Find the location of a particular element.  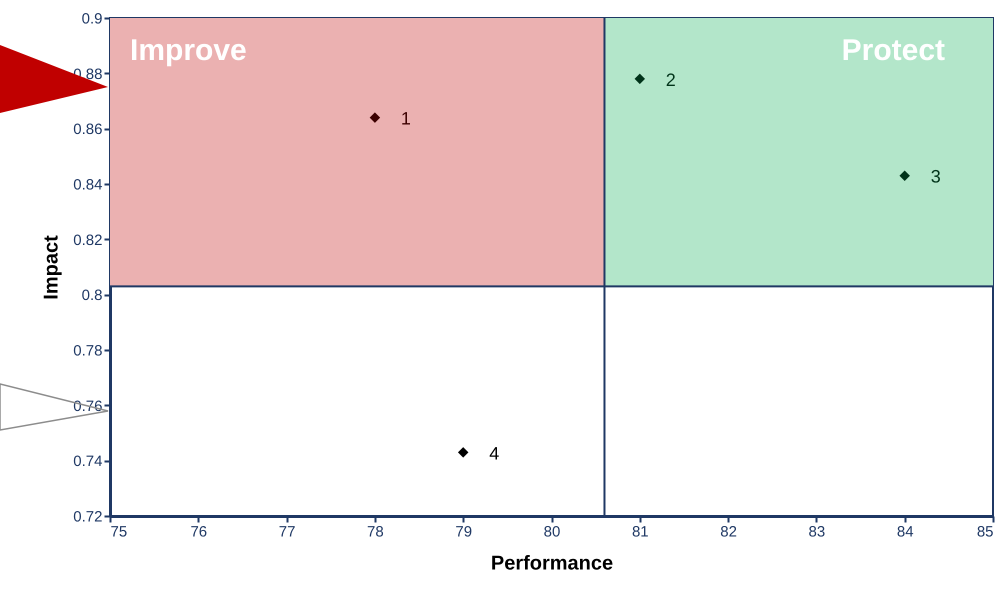

y-axis-title: Impact is located at coordinates (51, 267).